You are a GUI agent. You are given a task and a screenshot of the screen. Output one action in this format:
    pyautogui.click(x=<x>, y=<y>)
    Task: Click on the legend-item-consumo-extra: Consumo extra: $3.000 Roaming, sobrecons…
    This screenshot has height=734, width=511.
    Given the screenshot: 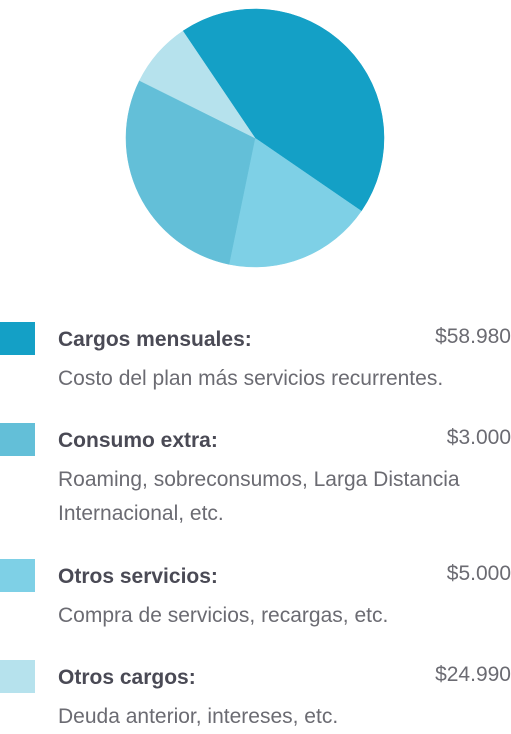 What is the action you would take?
    pyautogui.click(x=255, y=475)
    